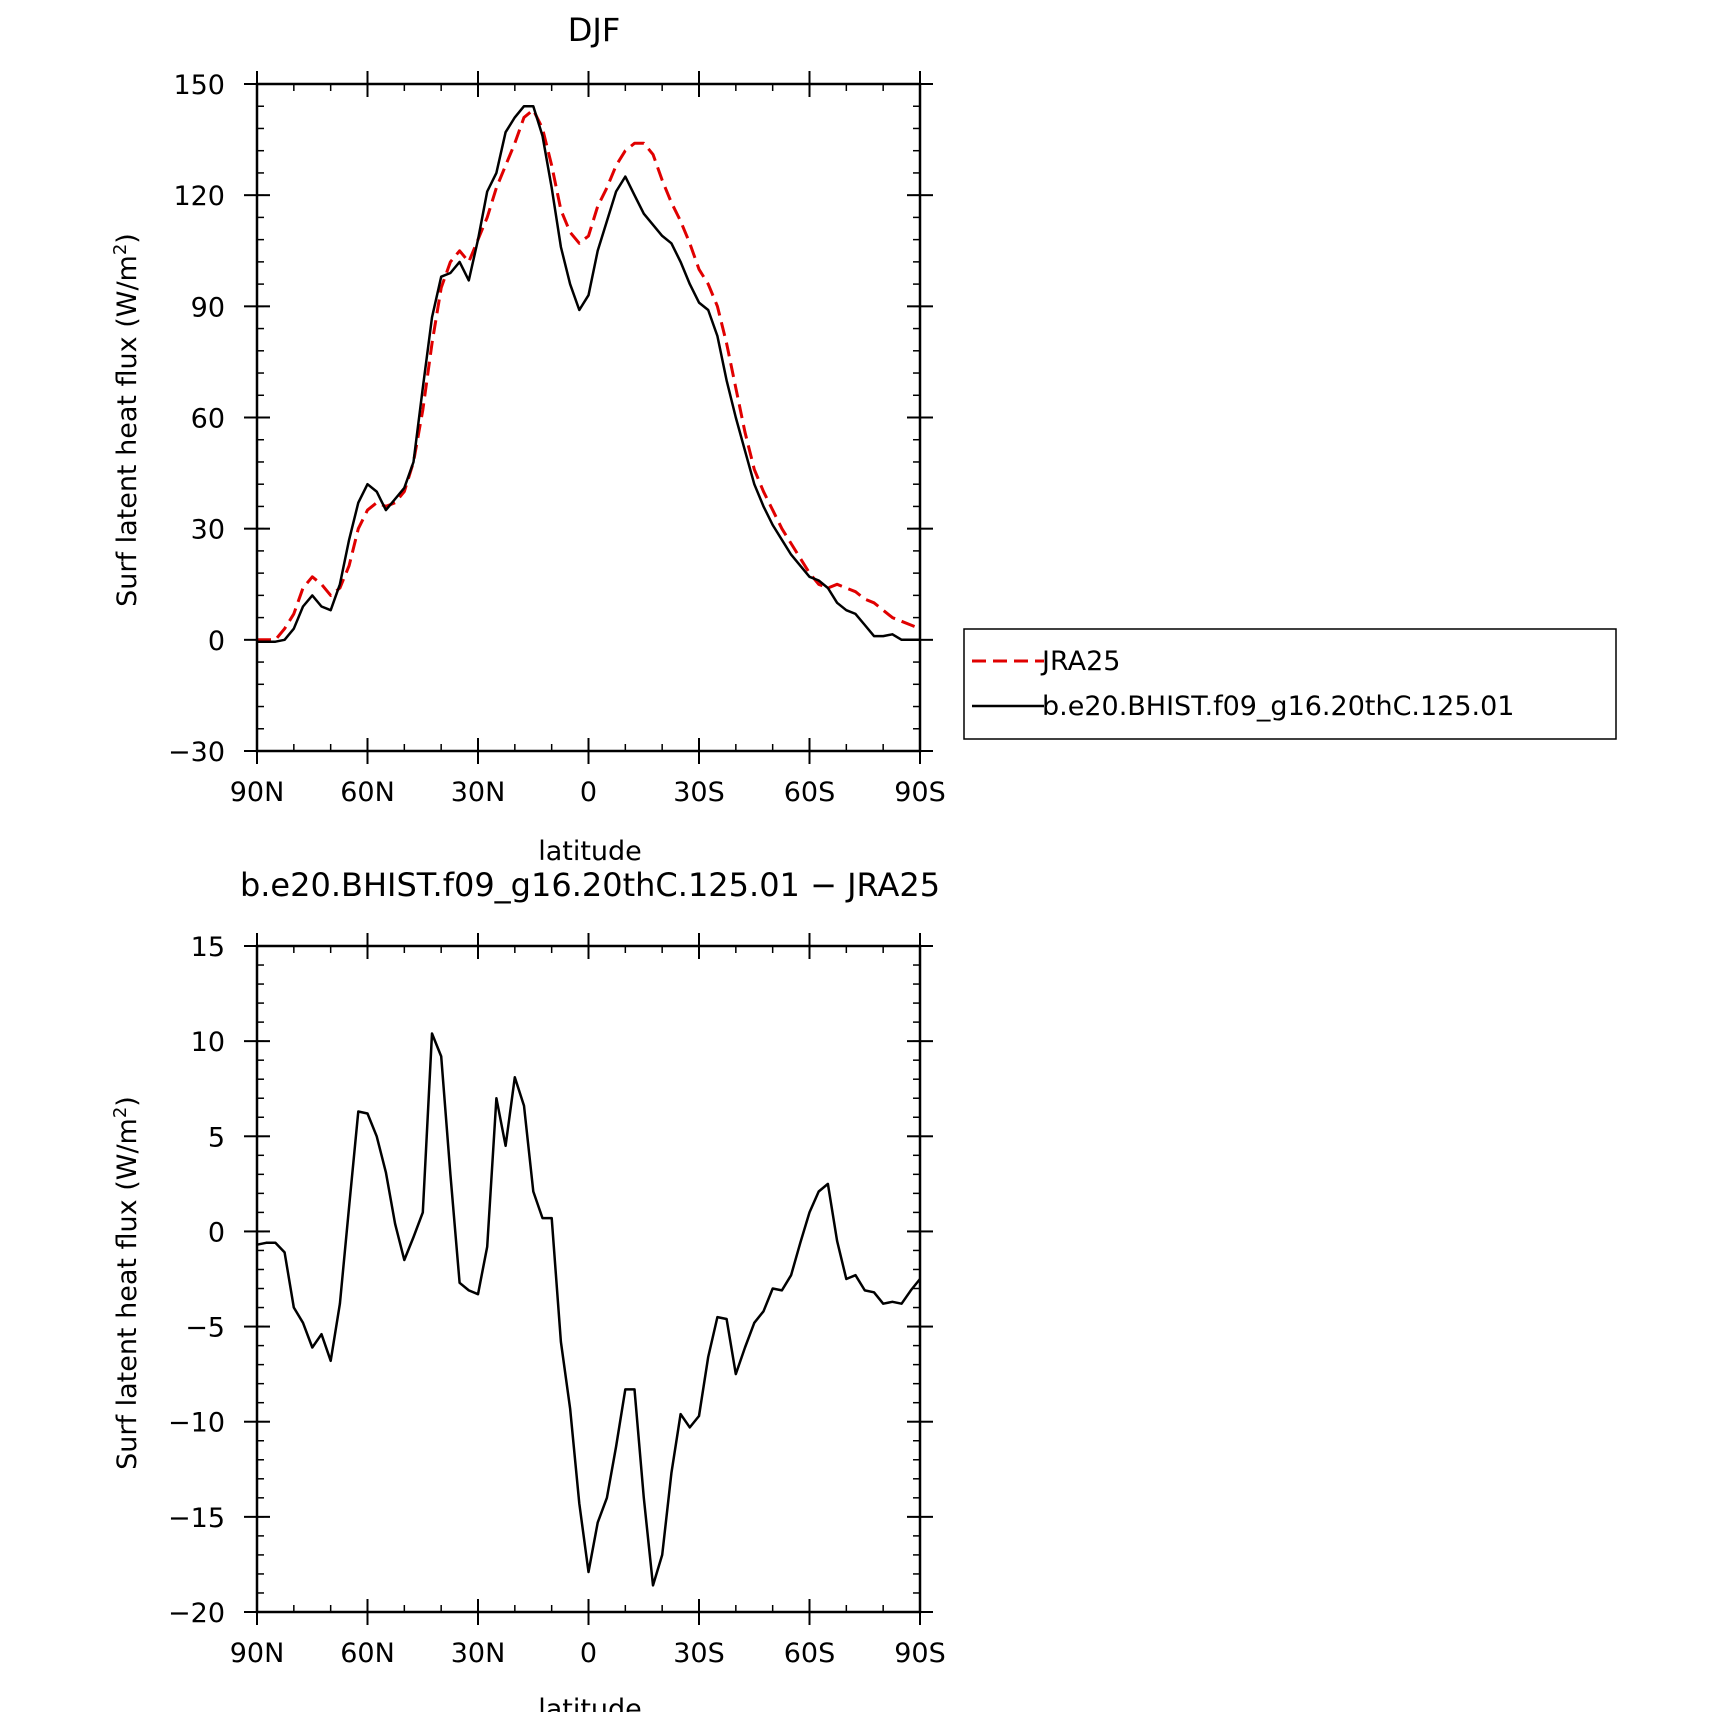 The width and height of the screenshot is (1710, 1712). What do you see at coordinates (810, 1653) in the screenshot?
I see `bottom-x-tick-label: 60S` at bounding box center [810, 1653].